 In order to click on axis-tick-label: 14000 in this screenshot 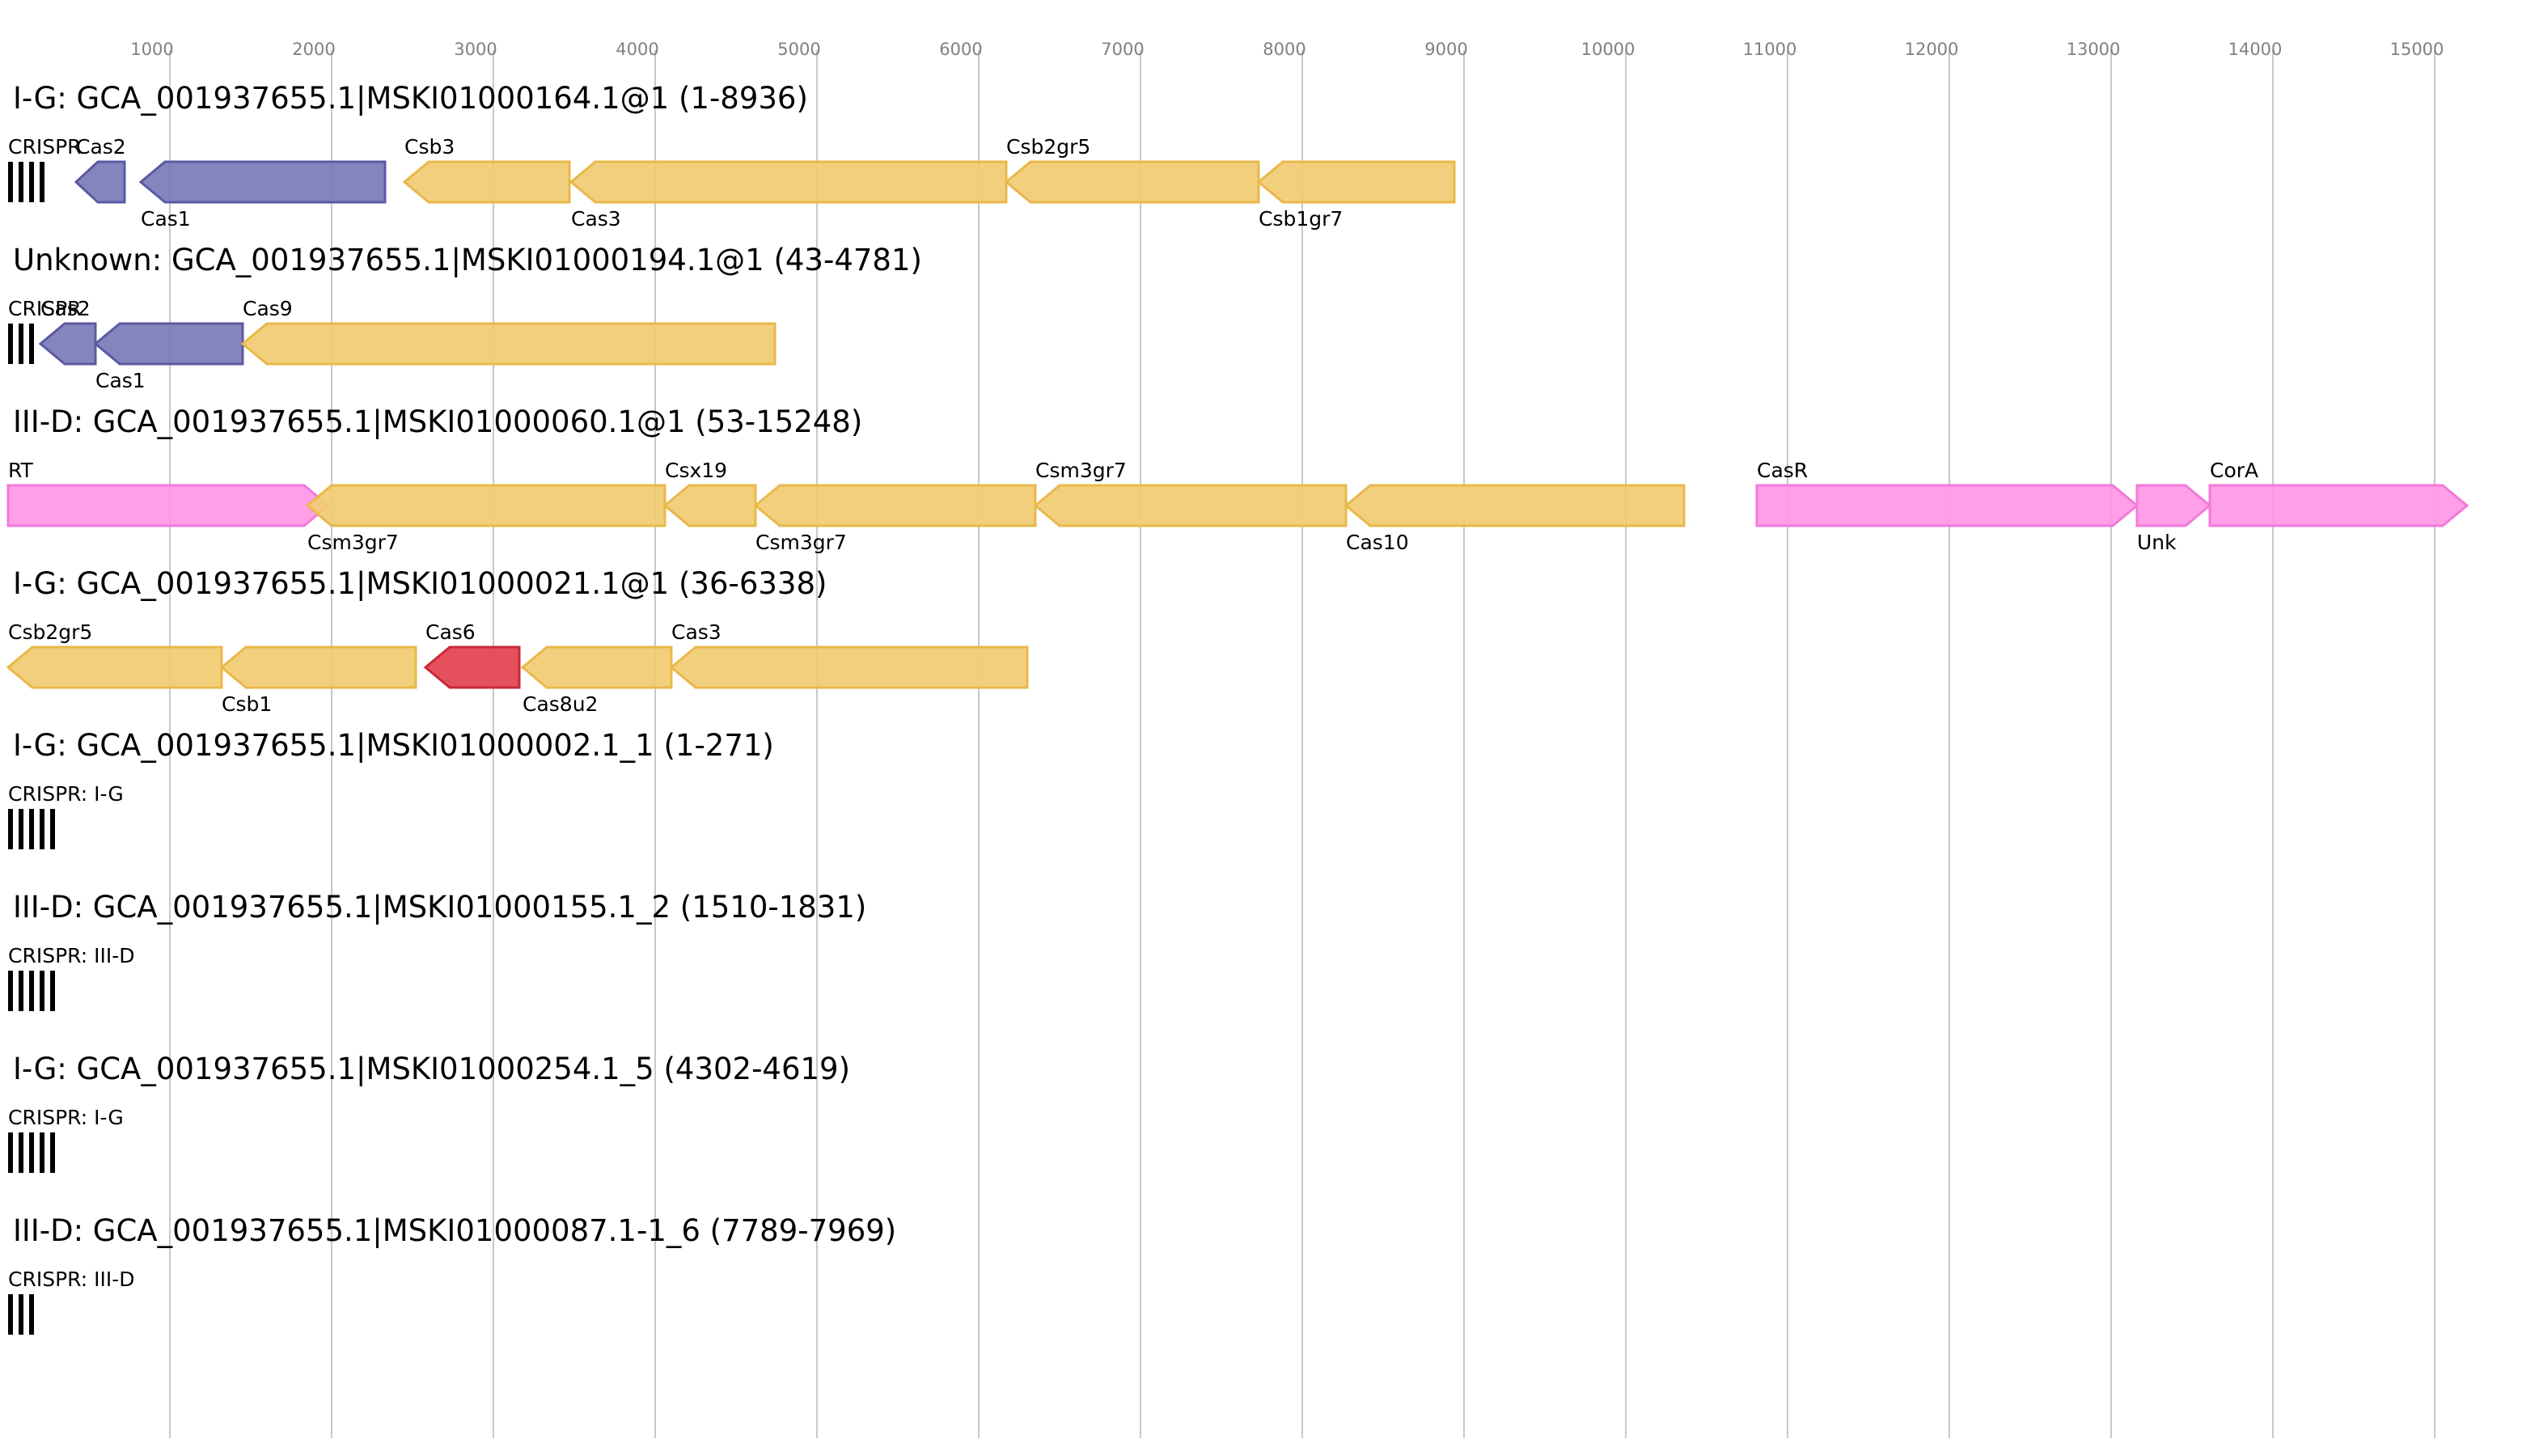, I will do `click(2255, 49)`.